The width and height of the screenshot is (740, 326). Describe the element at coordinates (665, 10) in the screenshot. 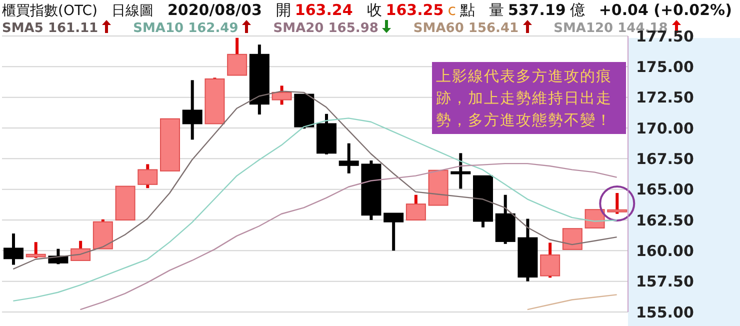

I see `text: +0.04 (+0.02%)` at that location.